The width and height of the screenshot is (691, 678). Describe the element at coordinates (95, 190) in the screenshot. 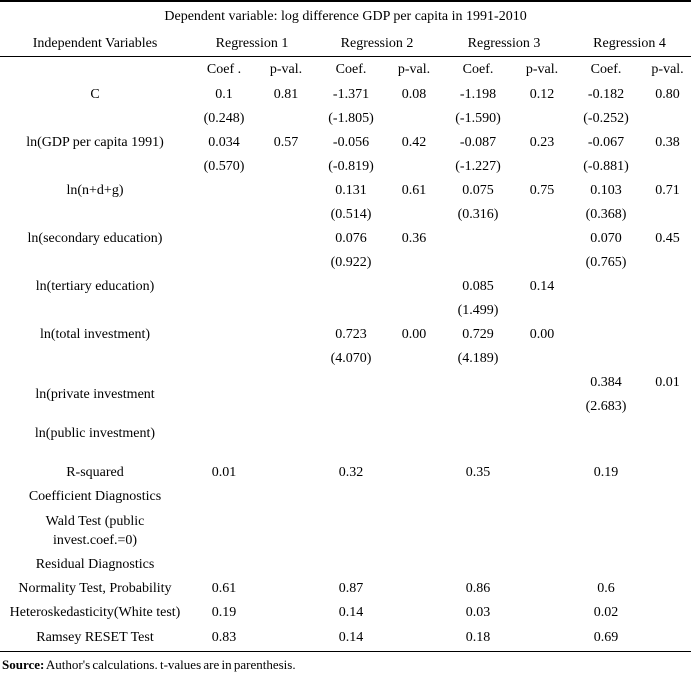

I see `row-label: ln(n+d+g)` at that location.